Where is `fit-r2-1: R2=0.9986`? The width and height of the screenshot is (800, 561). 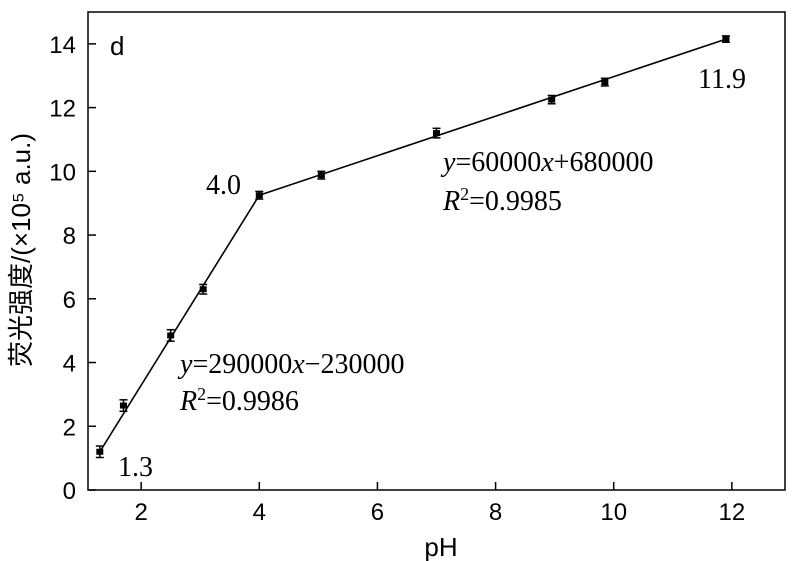 fit-r2-1: R2=0.9986 is located at coordinates (239, 400).